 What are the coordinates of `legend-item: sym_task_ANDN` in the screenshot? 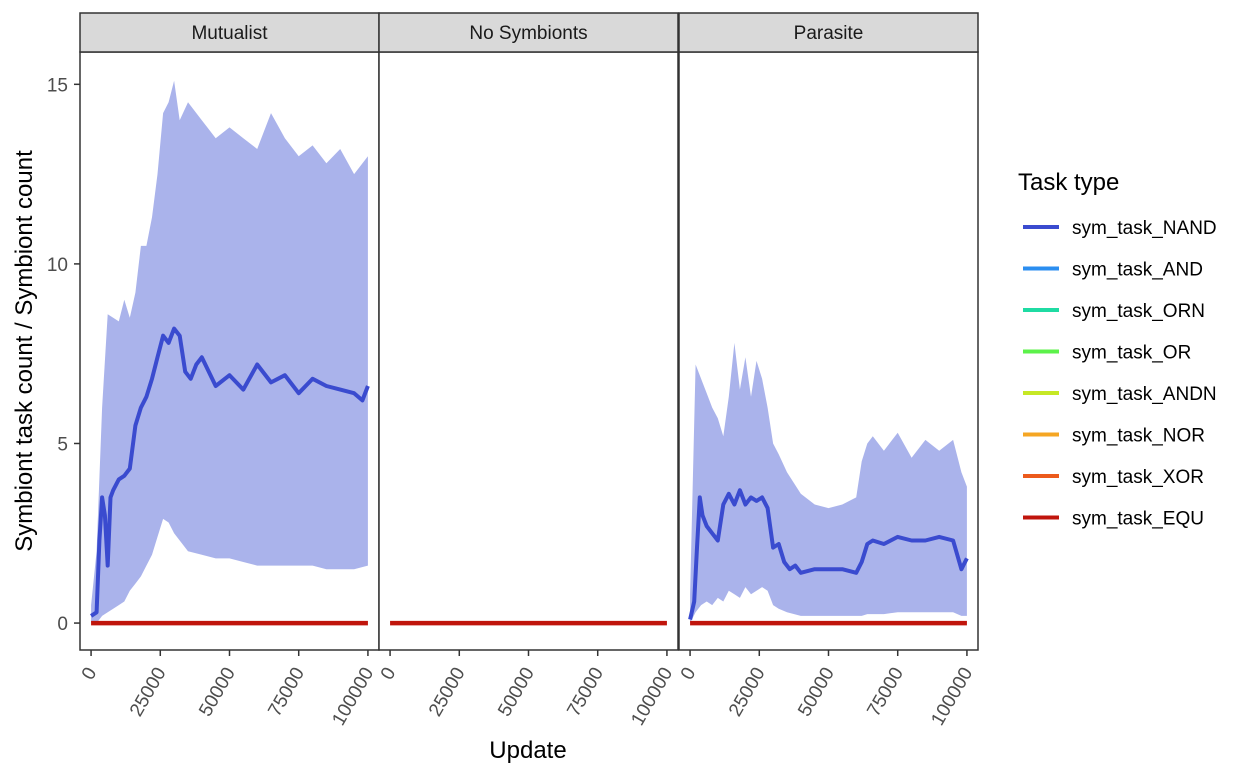 It's located at (1120, 394).